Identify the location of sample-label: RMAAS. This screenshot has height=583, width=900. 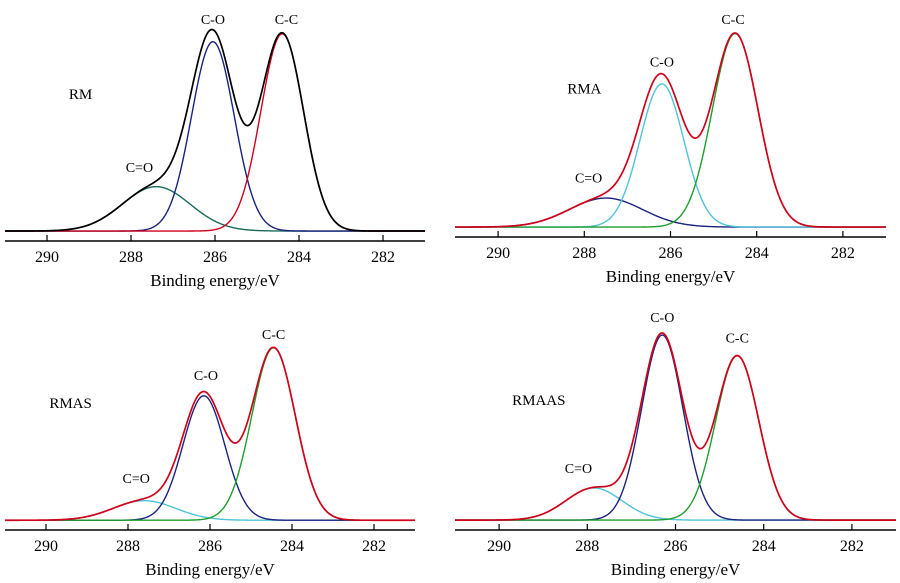
(538, 401).